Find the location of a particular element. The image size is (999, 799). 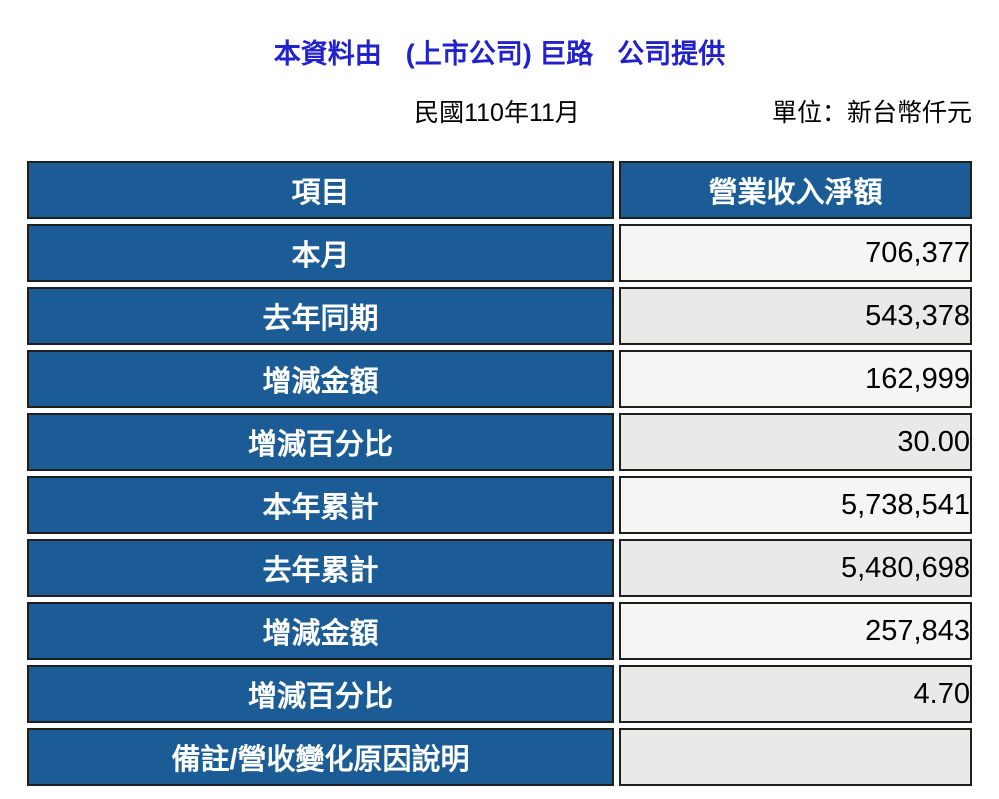

table-row: 本年累計 5,738,541 is located at coordinates (499, 505).